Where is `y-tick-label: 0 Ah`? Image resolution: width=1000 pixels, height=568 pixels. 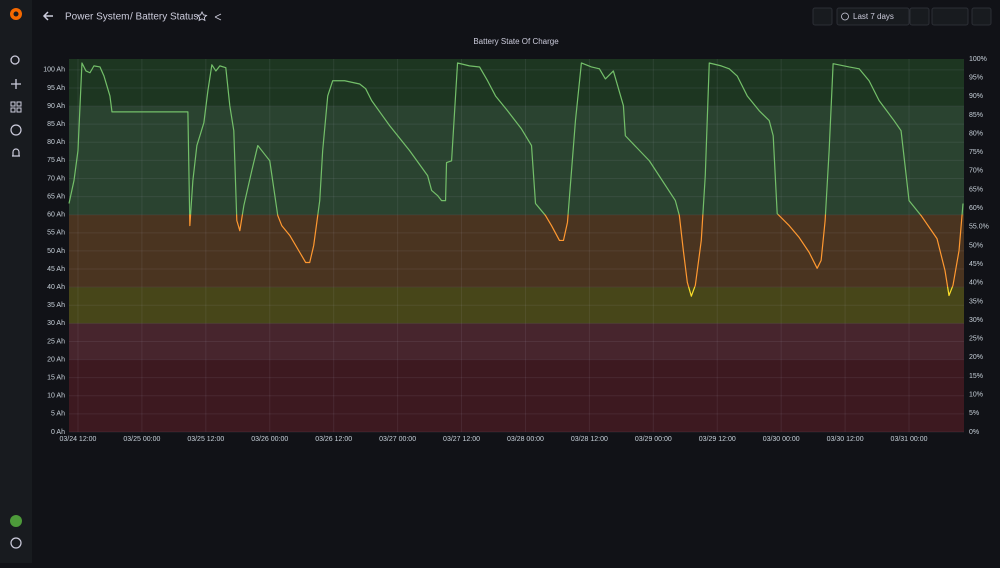 y-tick-label: 0 Ah is located at coordinates (58, 432).